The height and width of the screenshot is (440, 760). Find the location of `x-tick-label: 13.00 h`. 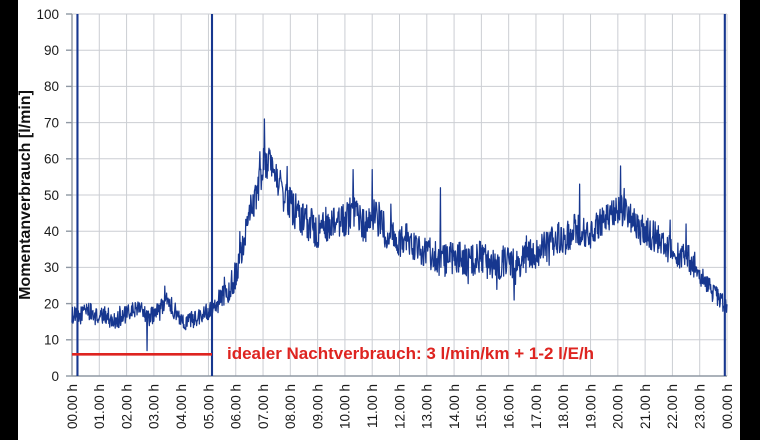

x-tick-label: 13.00 h is located at coordinates (427, 406).